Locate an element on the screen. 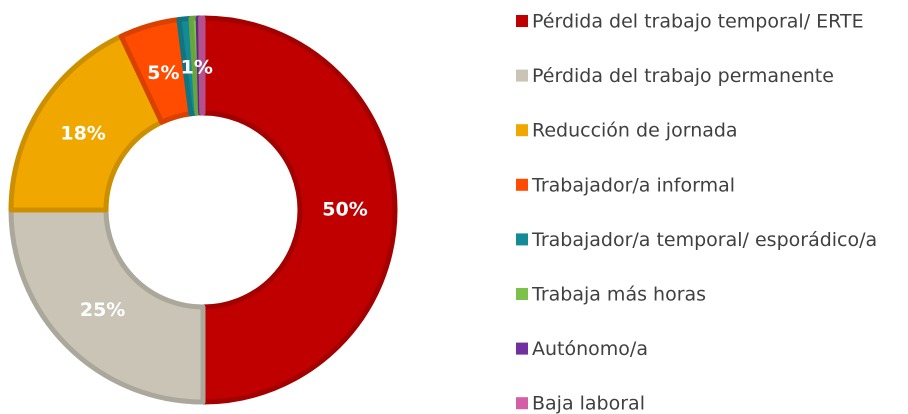  legend-label: Trabajador/a informal is located at coordinates (633, 185).